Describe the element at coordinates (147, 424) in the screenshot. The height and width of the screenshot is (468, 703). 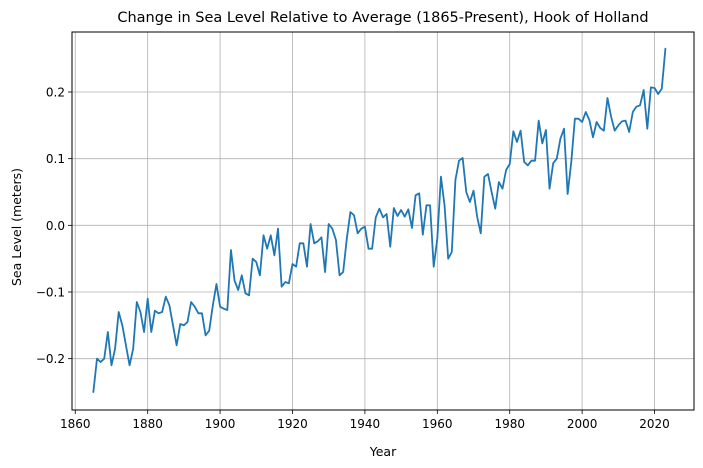
I see `x-tick-label: 1880` at that location.